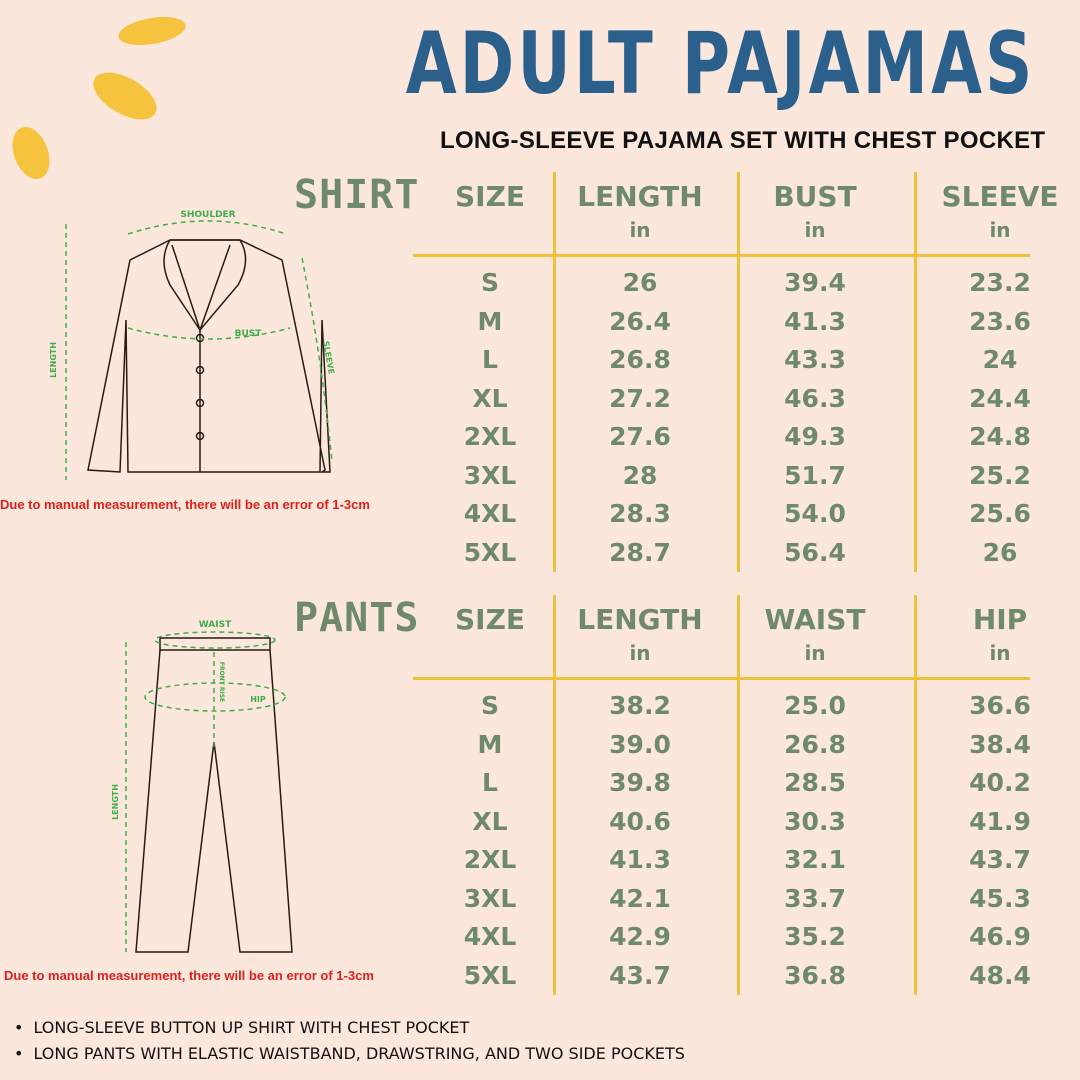 This screenshot has height=1080, width=1080. Describe the element at coordinates (815, 513) in the screenshot. I see `table-cell: 54.0` at that location.